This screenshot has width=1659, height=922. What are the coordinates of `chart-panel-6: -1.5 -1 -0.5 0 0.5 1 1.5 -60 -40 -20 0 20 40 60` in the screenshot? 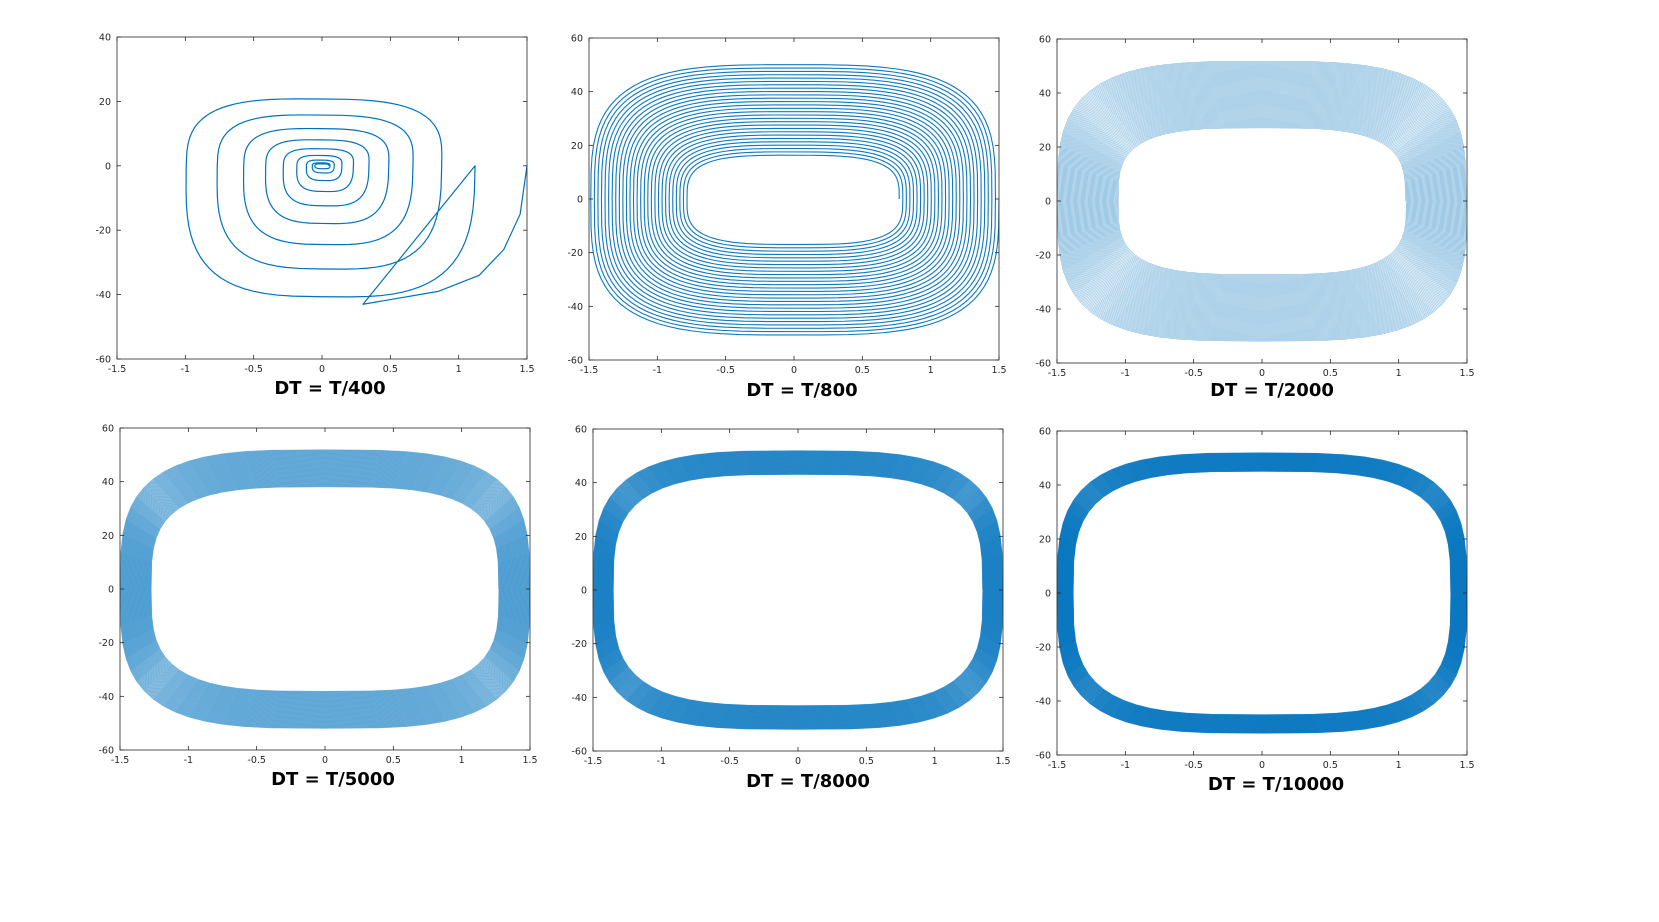 It's located at (1256, 600).